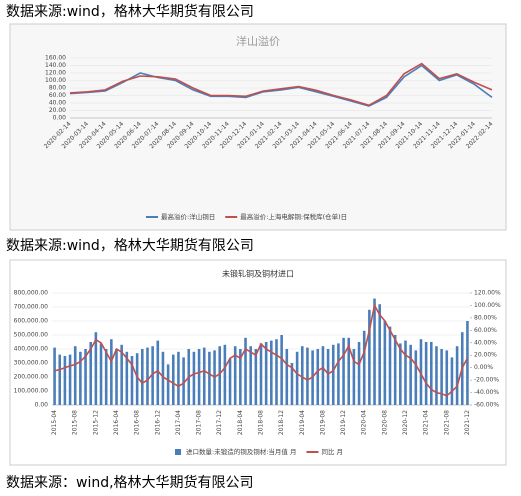  Describe the element at coordinates (178, 422) in the screenshot. I see `x-tick-label: 2017-04` at that location.